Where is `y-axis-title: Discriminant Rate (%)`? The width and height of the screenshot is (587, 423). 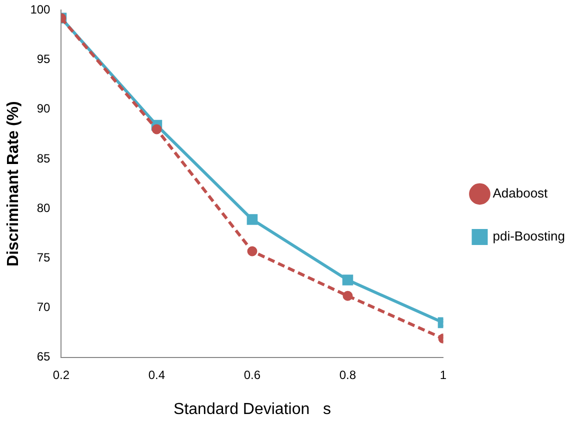 y-axis-title: Discriminant Rate (%) is located at coordinates (13, 183).